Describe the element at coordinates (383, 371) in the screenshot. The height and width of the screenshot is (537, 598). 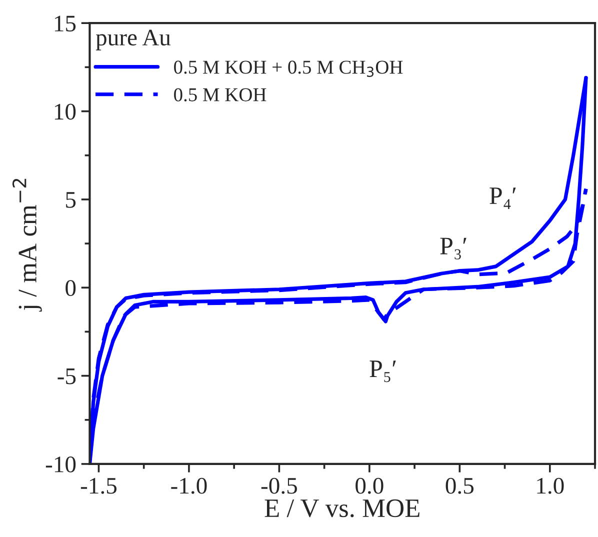
I see `annotation: P₅′` at that location.